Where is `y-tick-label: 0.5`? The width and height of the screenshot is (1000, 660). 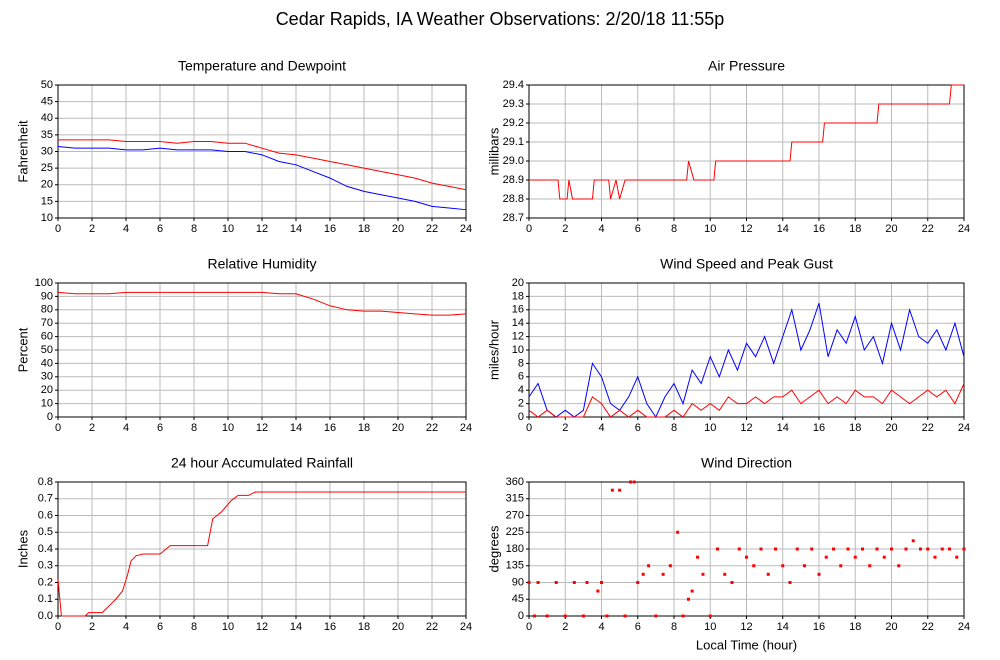 y-tick-label: 0.5 is located at coordinates (45, 532).